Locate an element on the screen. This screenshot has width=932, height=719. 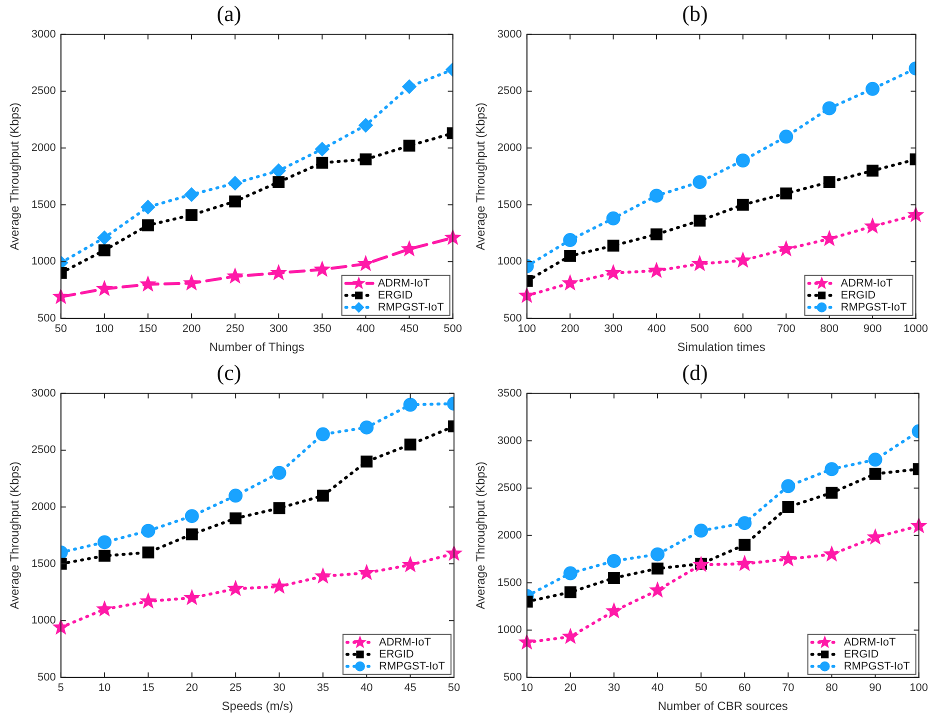
chart-title: (d) is located at coordinates (695, 372).